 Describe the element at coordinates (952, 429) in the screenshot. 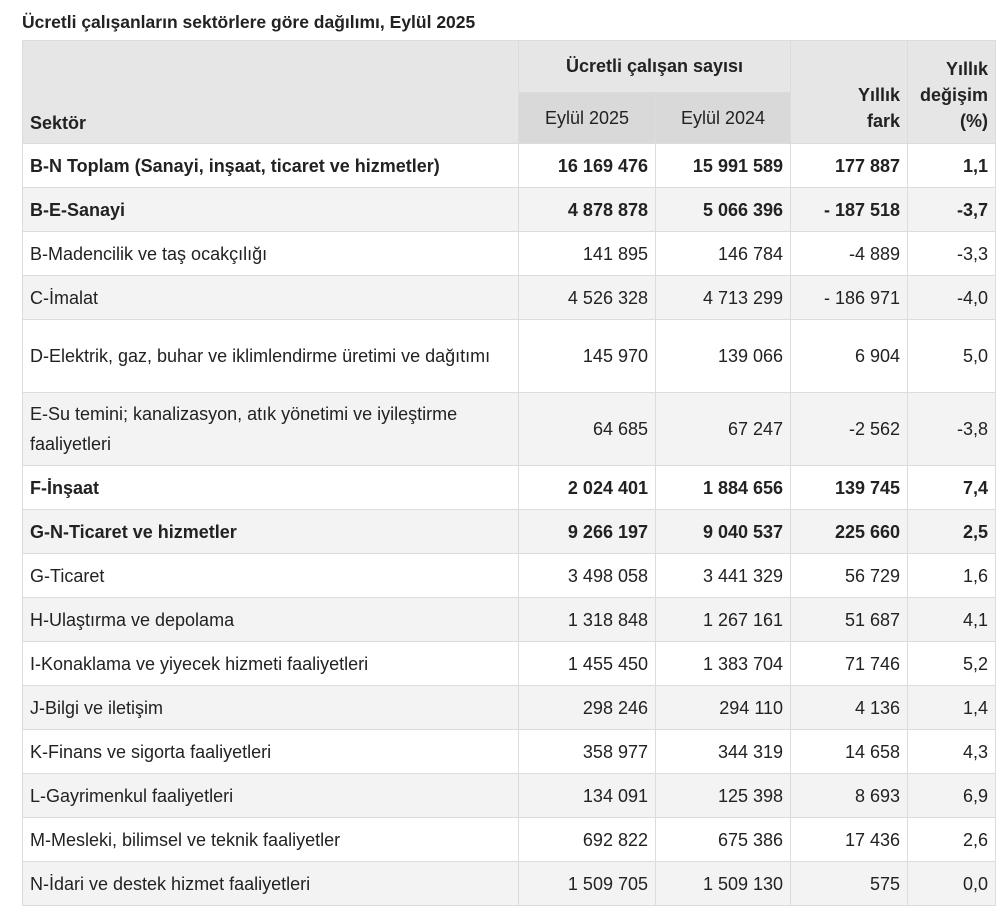

I see `value-cell: -3,8` at that location.